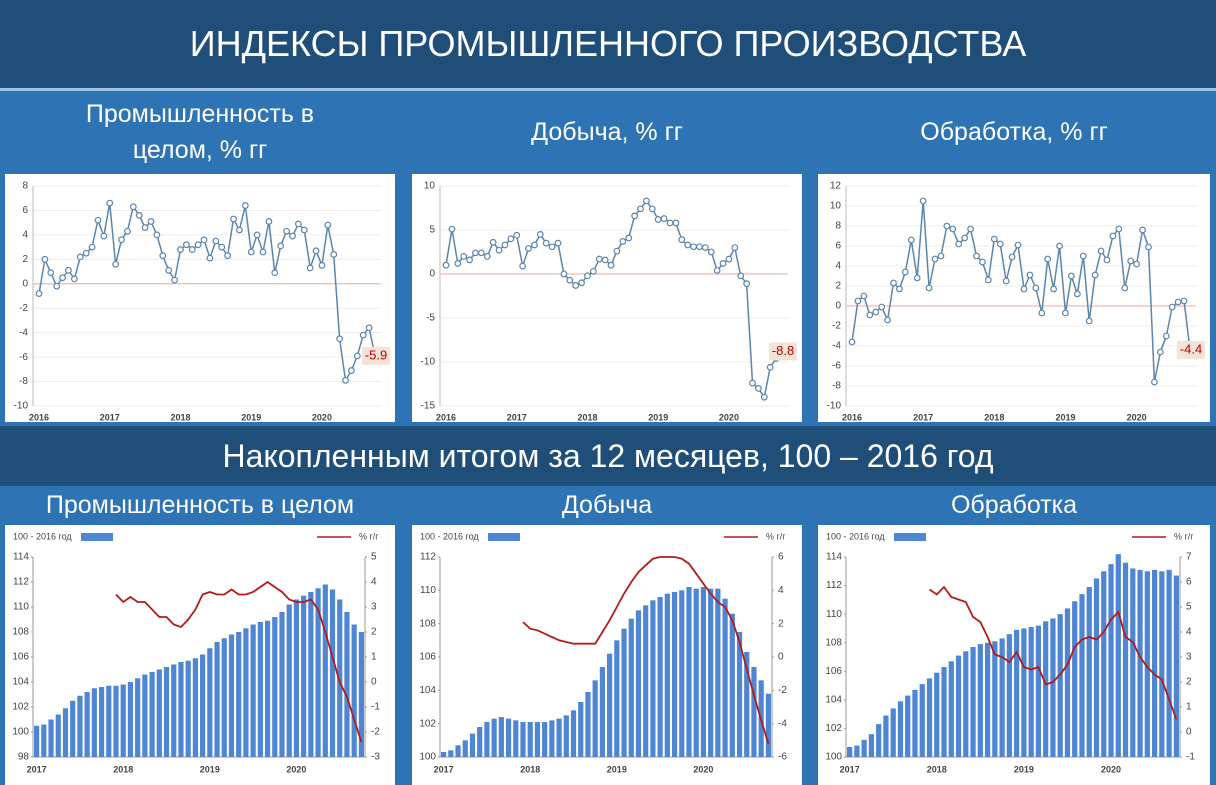 The image size is (1216, 785). What do you see at coordinates (21, 582) in the screenshot?
I see `y-tick-label: 112` at bounding box center [21, 582].